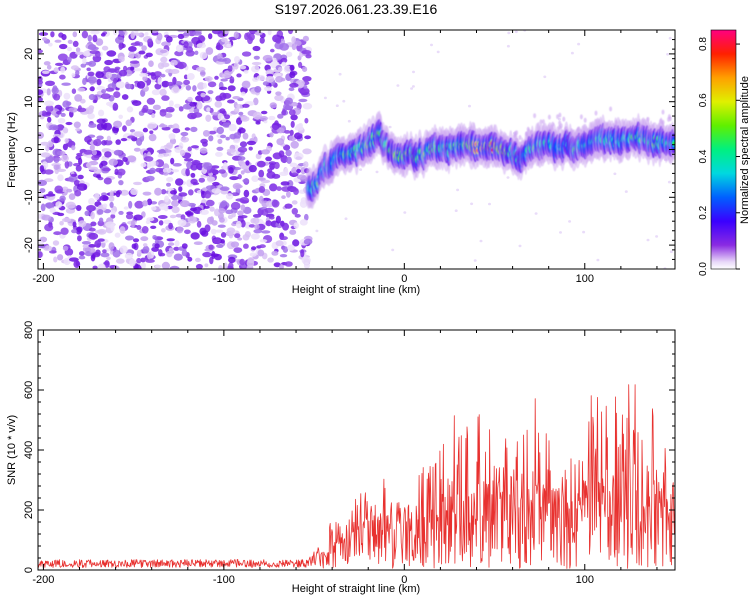 The width and height of the screenshot is (750, 600). I want to click on y-tick-label: 200, so click(29, 510).